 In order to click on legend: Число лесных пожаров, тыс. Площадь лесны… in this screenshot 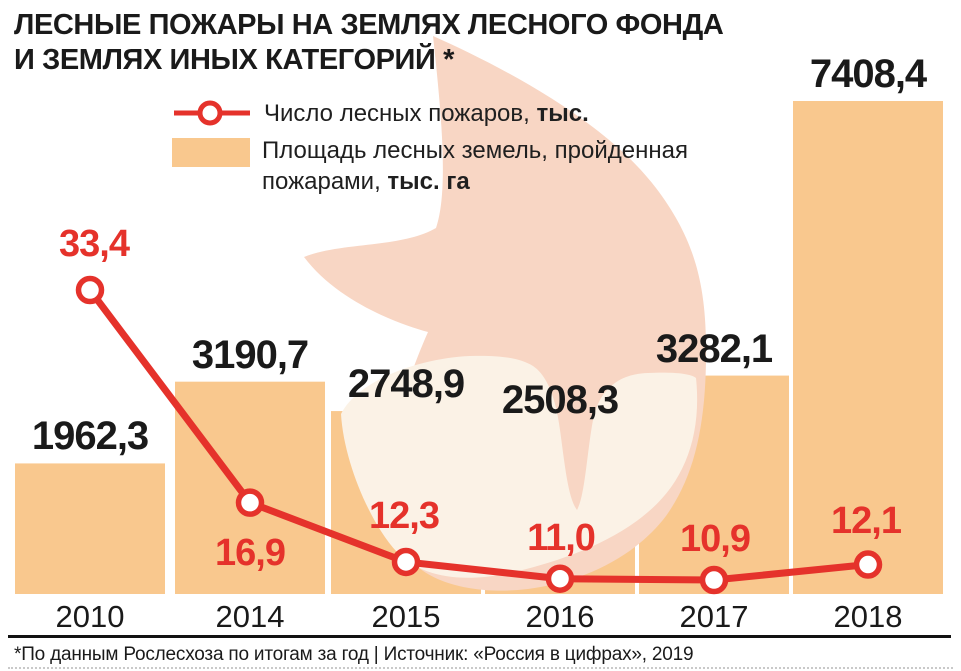, I will do `click(489, 150)`.